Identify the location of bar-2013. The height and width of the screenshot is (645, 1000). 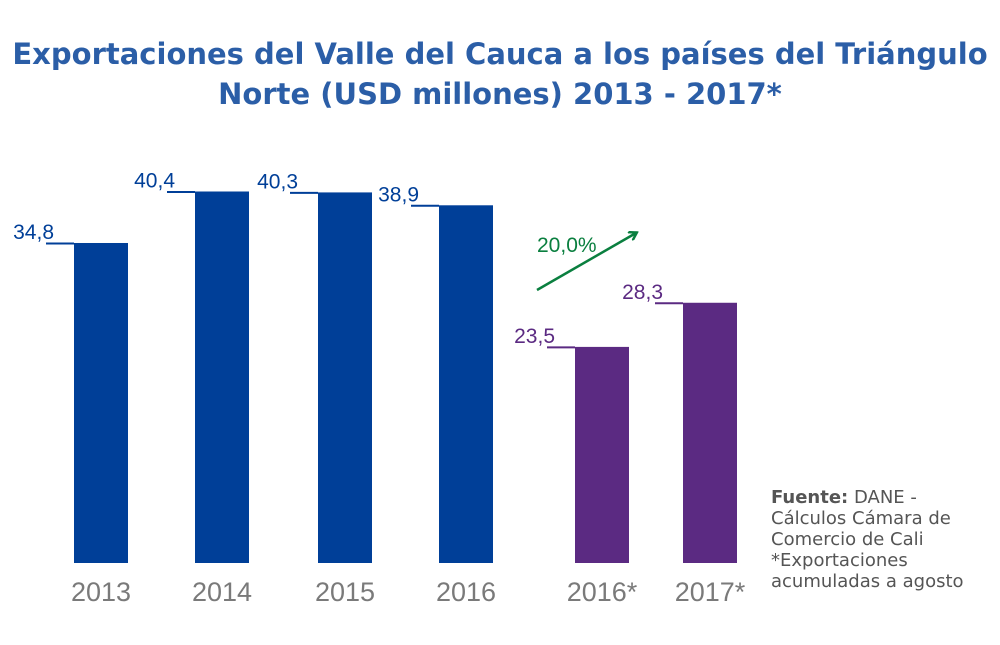
(101, 402).